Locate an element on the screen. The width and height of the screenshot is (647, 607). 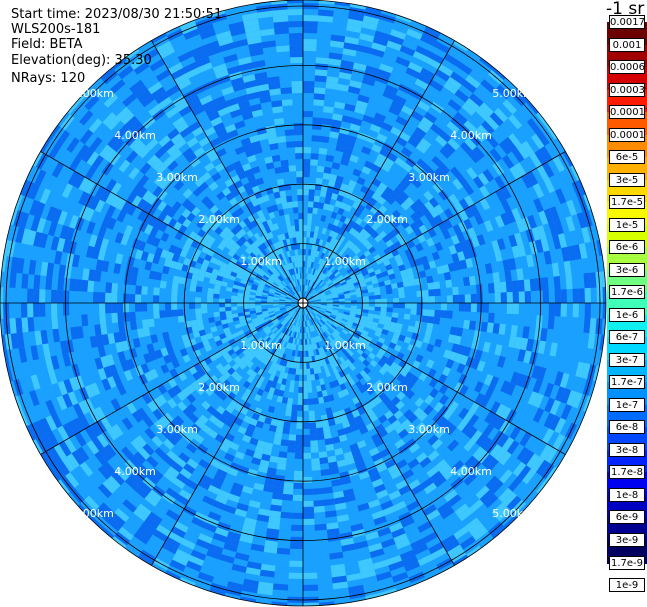
colorbar-tick-label: 0.0003 is located at coordinates (627, 89).